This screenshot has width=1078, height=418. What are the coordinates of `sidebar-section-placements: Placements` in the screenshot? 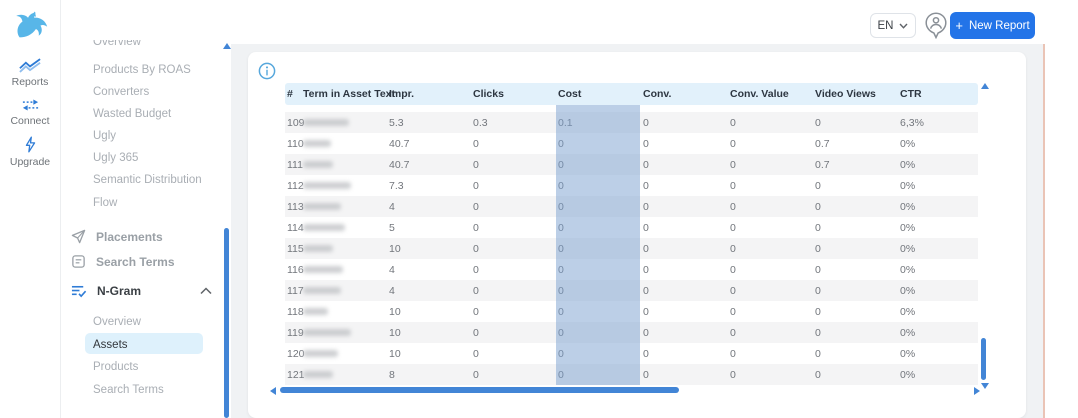 It's located at (117, 236).